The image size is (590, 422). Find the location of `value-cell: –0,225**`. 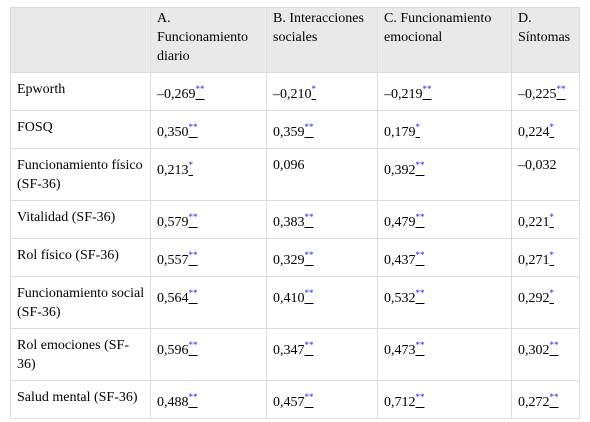

value-cell: –0,225** is located at coordinates (545, 91).